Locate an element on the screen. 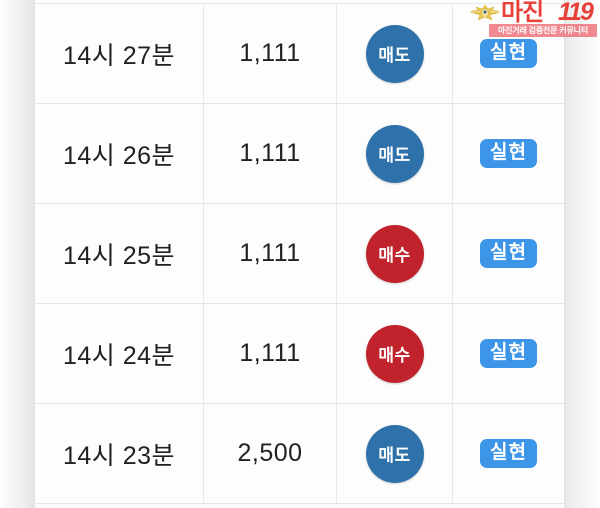 The image size is (600, 508). page-gutter-left is located at coordinates (17, 254).